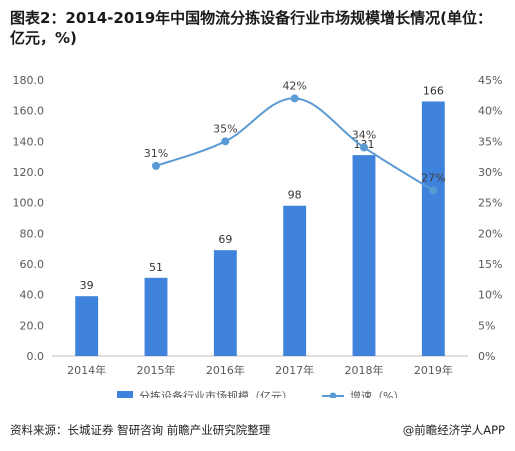  I want to click on line-series, so click(295, 144).